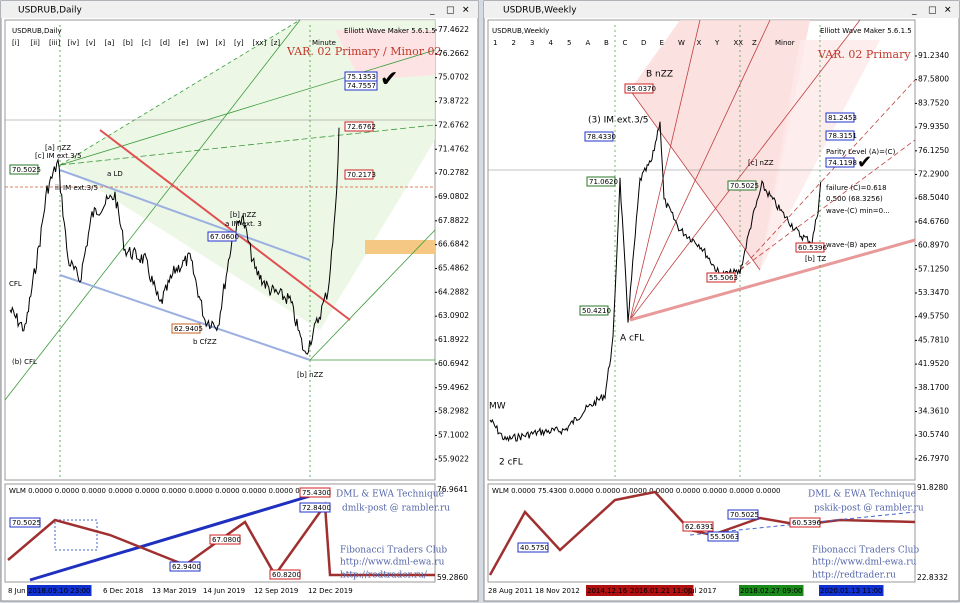  I want to click on price-box: 55.5063, so click(723, 278).